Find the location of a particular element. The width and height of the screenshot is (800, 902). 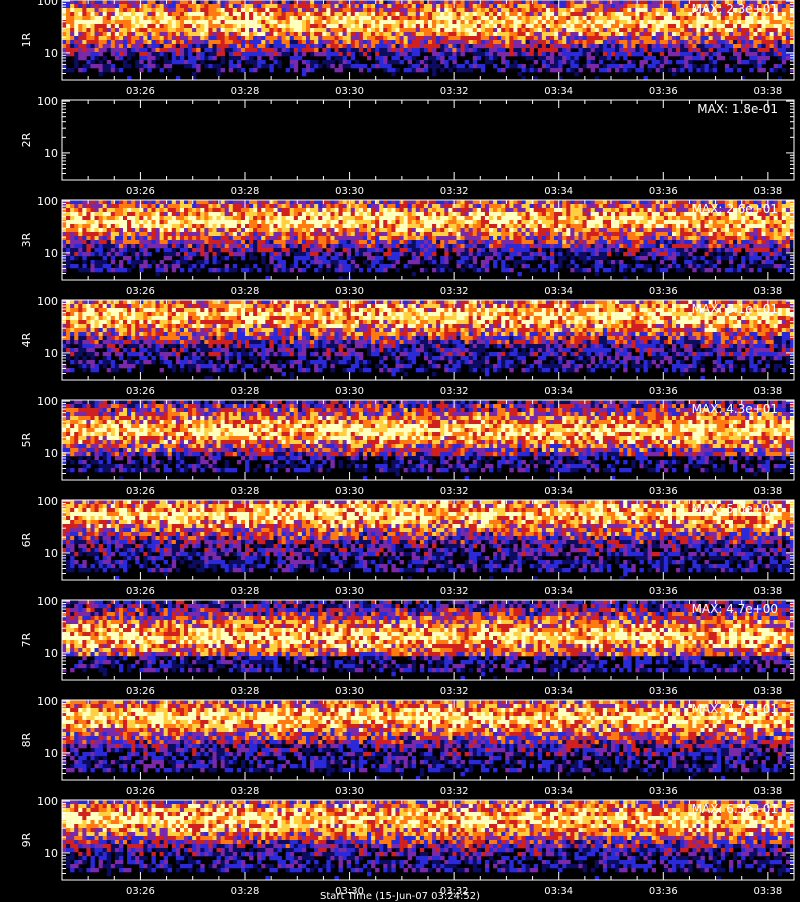

panel-ylabel: 9R is located at coordinates (26, 839).